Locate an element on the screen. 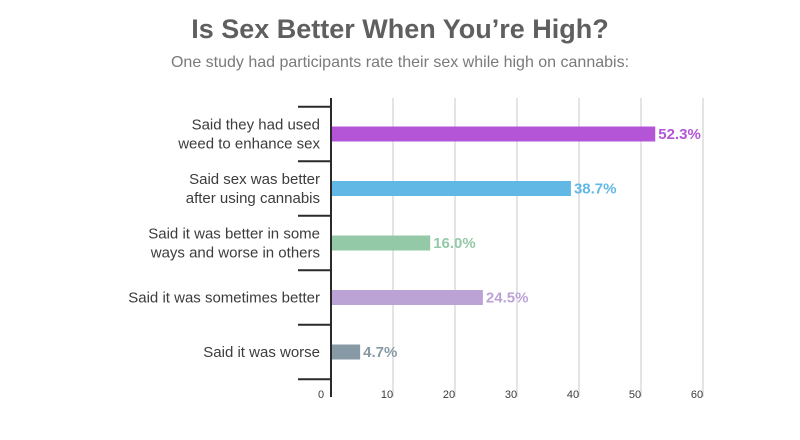  x-tick-label: 30 is located at coordinates (511, 395).